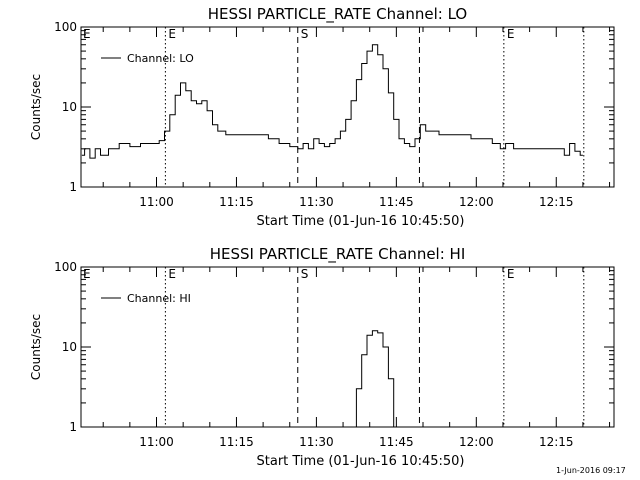  What do you see at coordinates (159, 298) in the screenshot?
I see `legend-label: Channel: HI` at bounding box center [159, 298].